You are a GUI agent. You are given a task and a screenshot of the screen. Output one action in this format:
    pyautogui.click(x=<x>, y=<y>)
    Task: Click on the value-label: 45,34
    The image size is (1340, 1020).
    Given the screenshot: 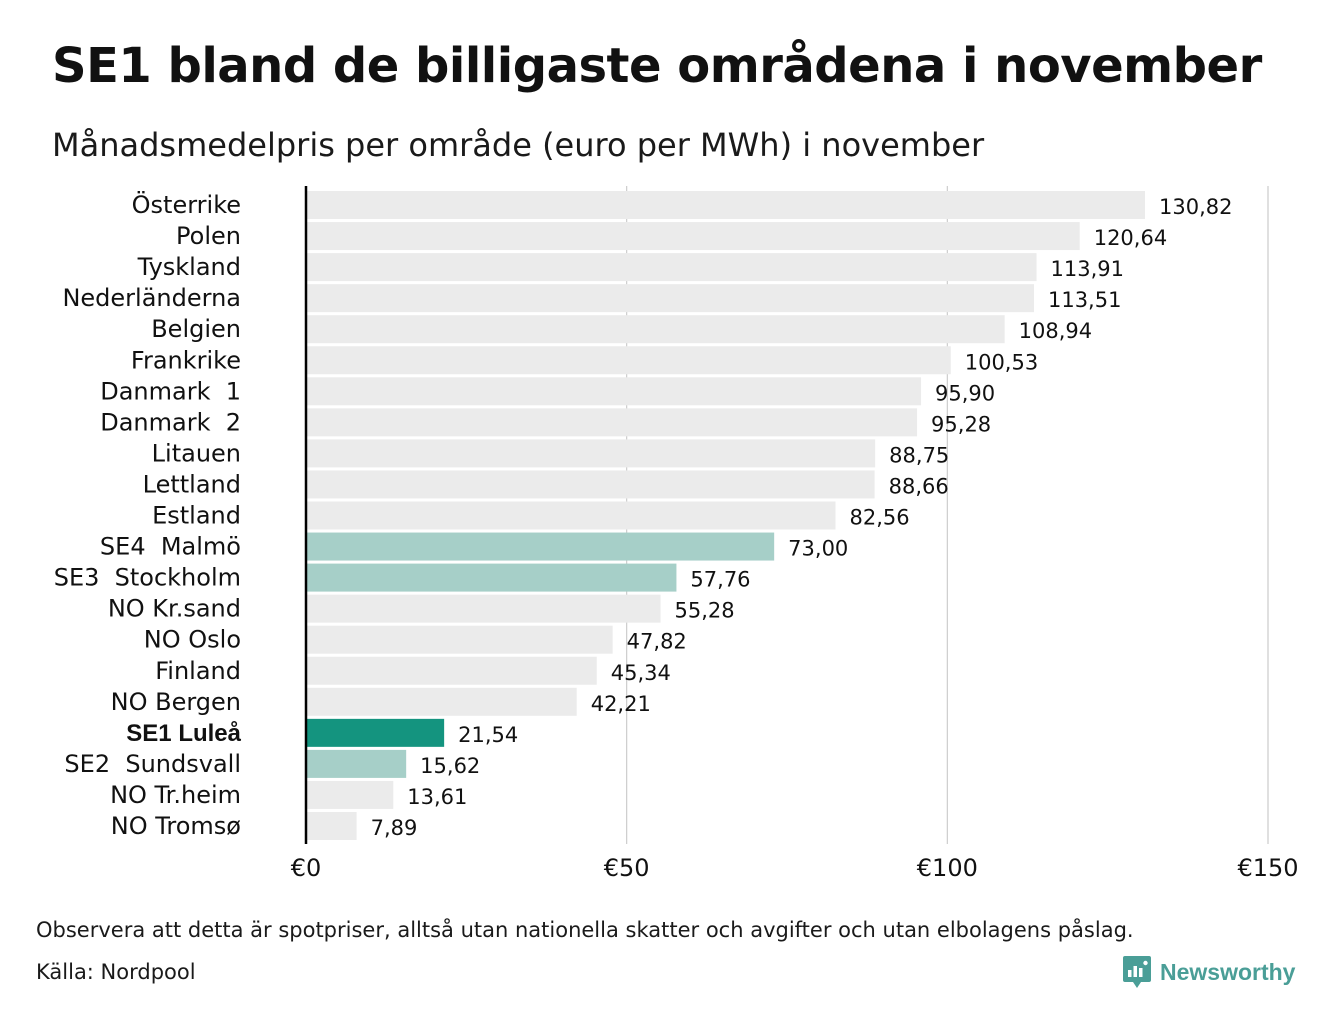 What is the action you would take?
    pyautogui.click(x=641, y=673)
    